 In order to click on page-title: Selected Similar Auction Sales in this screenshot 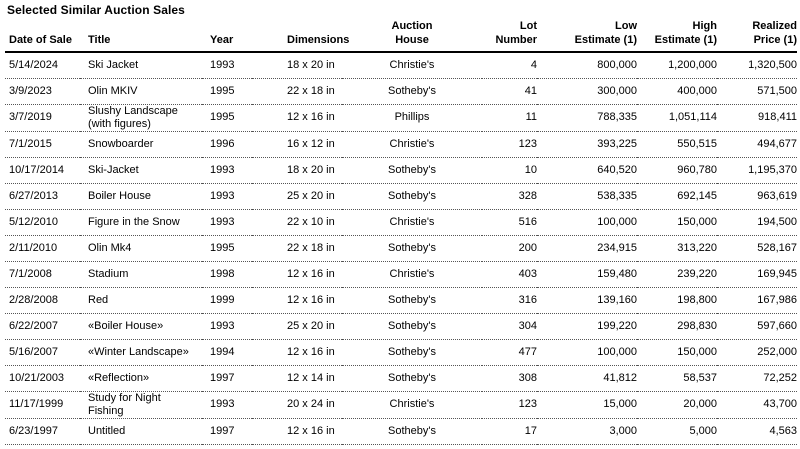, I will do `click(96, 10)`.